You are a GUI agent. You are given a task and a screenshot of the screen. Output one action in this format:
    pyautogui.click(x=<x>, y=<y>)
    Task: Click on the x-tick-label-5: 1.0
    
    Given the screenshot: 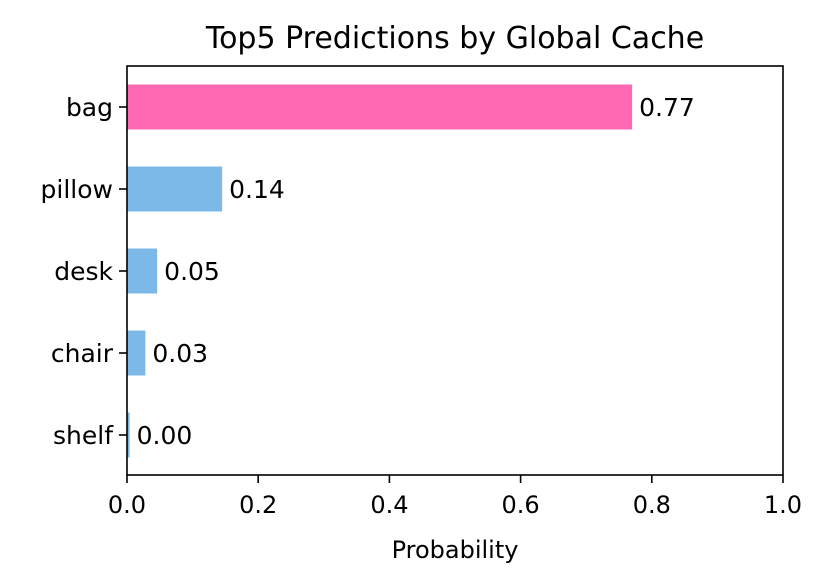 What is the action you would take?
    pyautogui.click(x=783, y=505)
    